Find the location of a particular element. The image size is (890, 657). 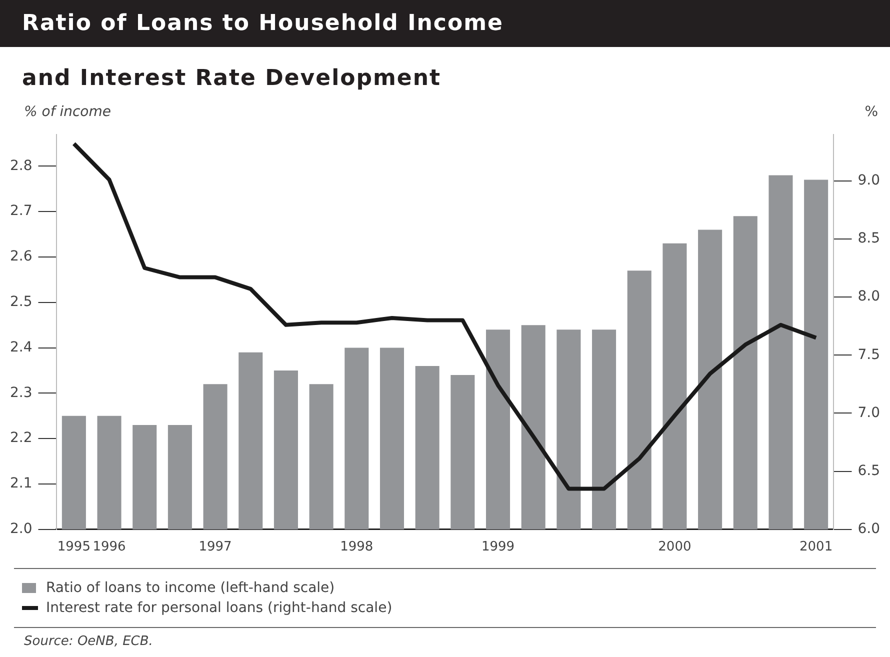

chart-subtitle: and Interest Rate Development is located at coordinates (231, 78).